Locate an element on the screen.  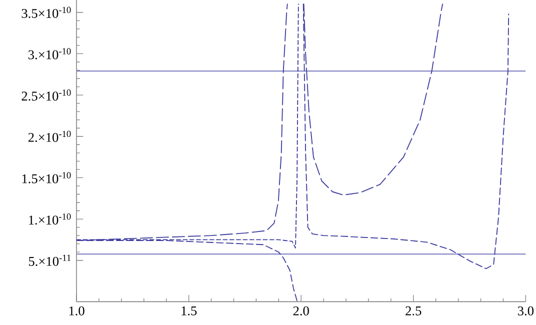
y-tick-label: 3.5×10$^{-10}$ is located at coordinates (46, 12).